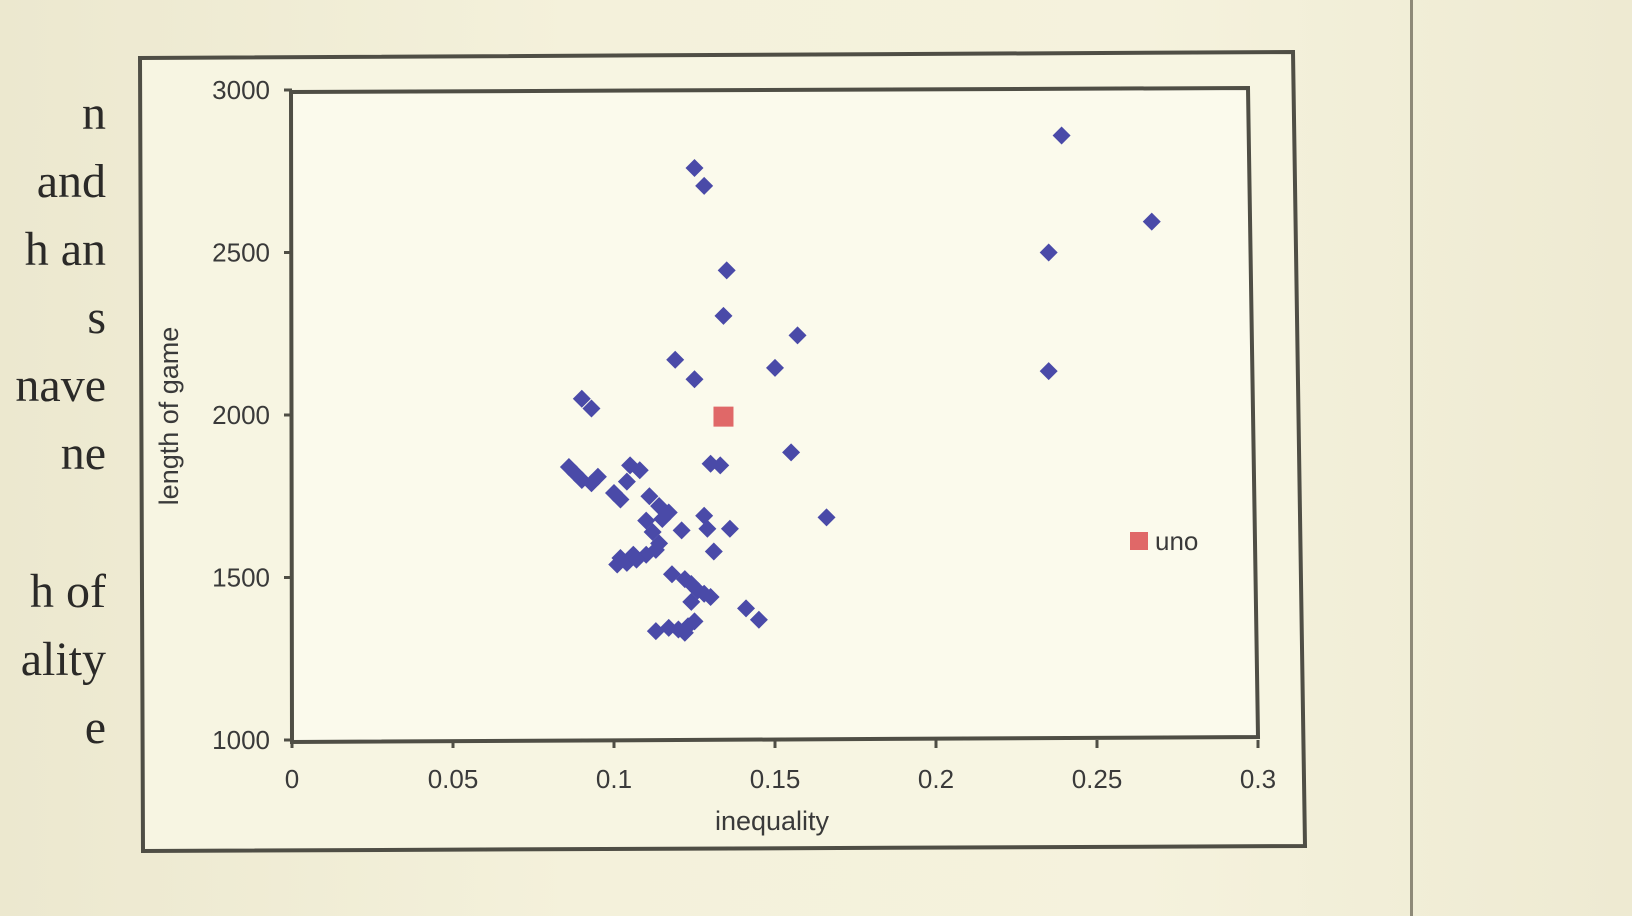 This screenshot has width=1632, height=916. I want to click on text-line-3: h an, so click(65, 249).